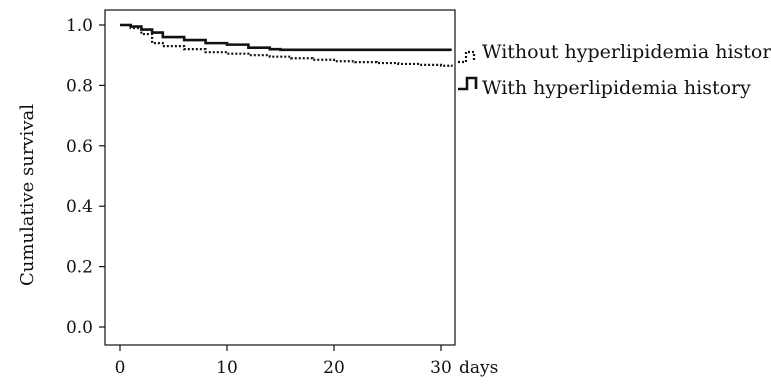 This screenshot has width=771, height=384. Describe the element at coordinates (79, 328) in the screenshot. I see `y-tick-label: 0.0` at that location.